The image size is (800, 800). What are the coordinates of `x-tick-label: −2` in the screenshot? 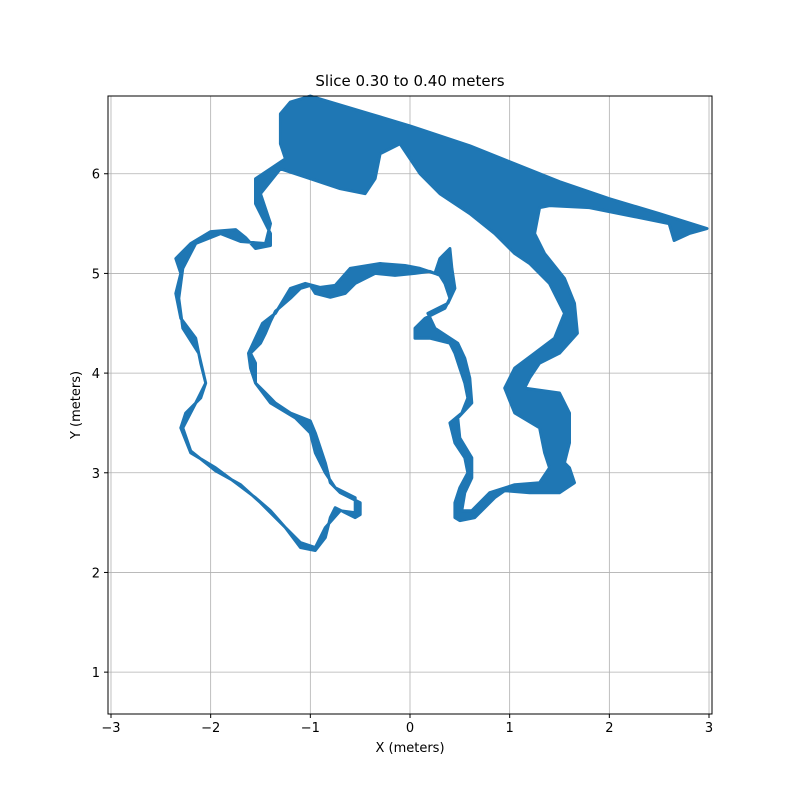 It's located at (210, 728).